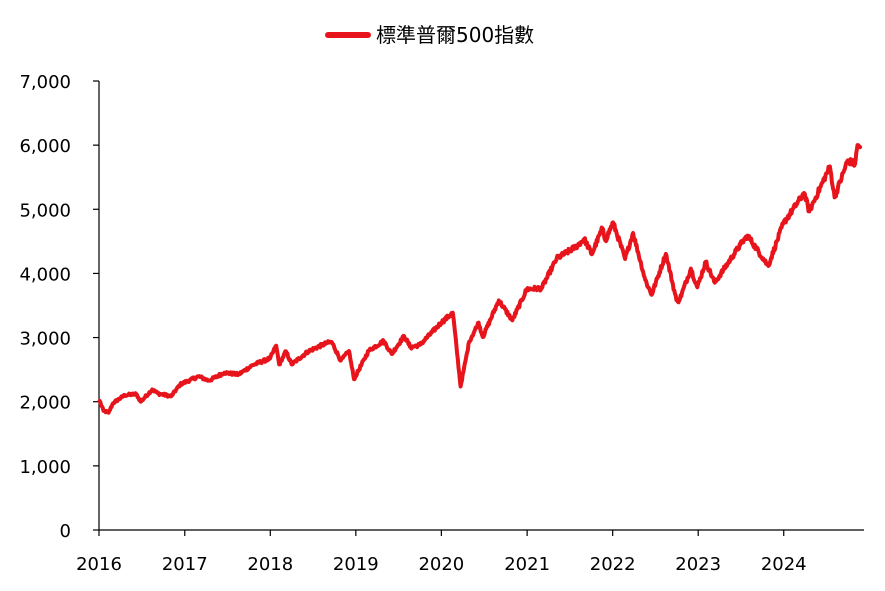 Image resolution: width=885 pixels, height=591 pixels. I want to click on y-tick-labels: 0 1,000 2,000 3,000 4,000 5,000 6,000 7,000, so click(45, 307).